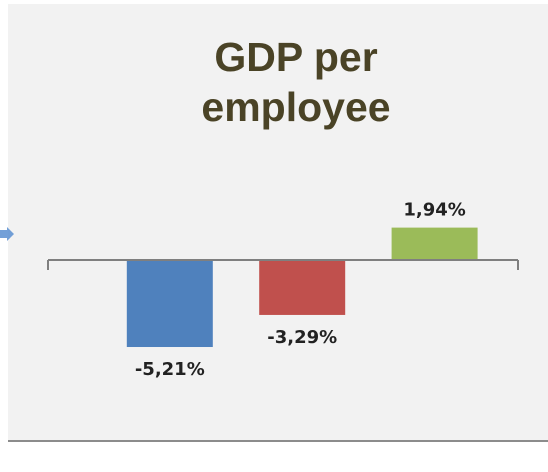 The image size is (548, 472). I want to click on data-label-1: -5,21%, so click(170, 369).